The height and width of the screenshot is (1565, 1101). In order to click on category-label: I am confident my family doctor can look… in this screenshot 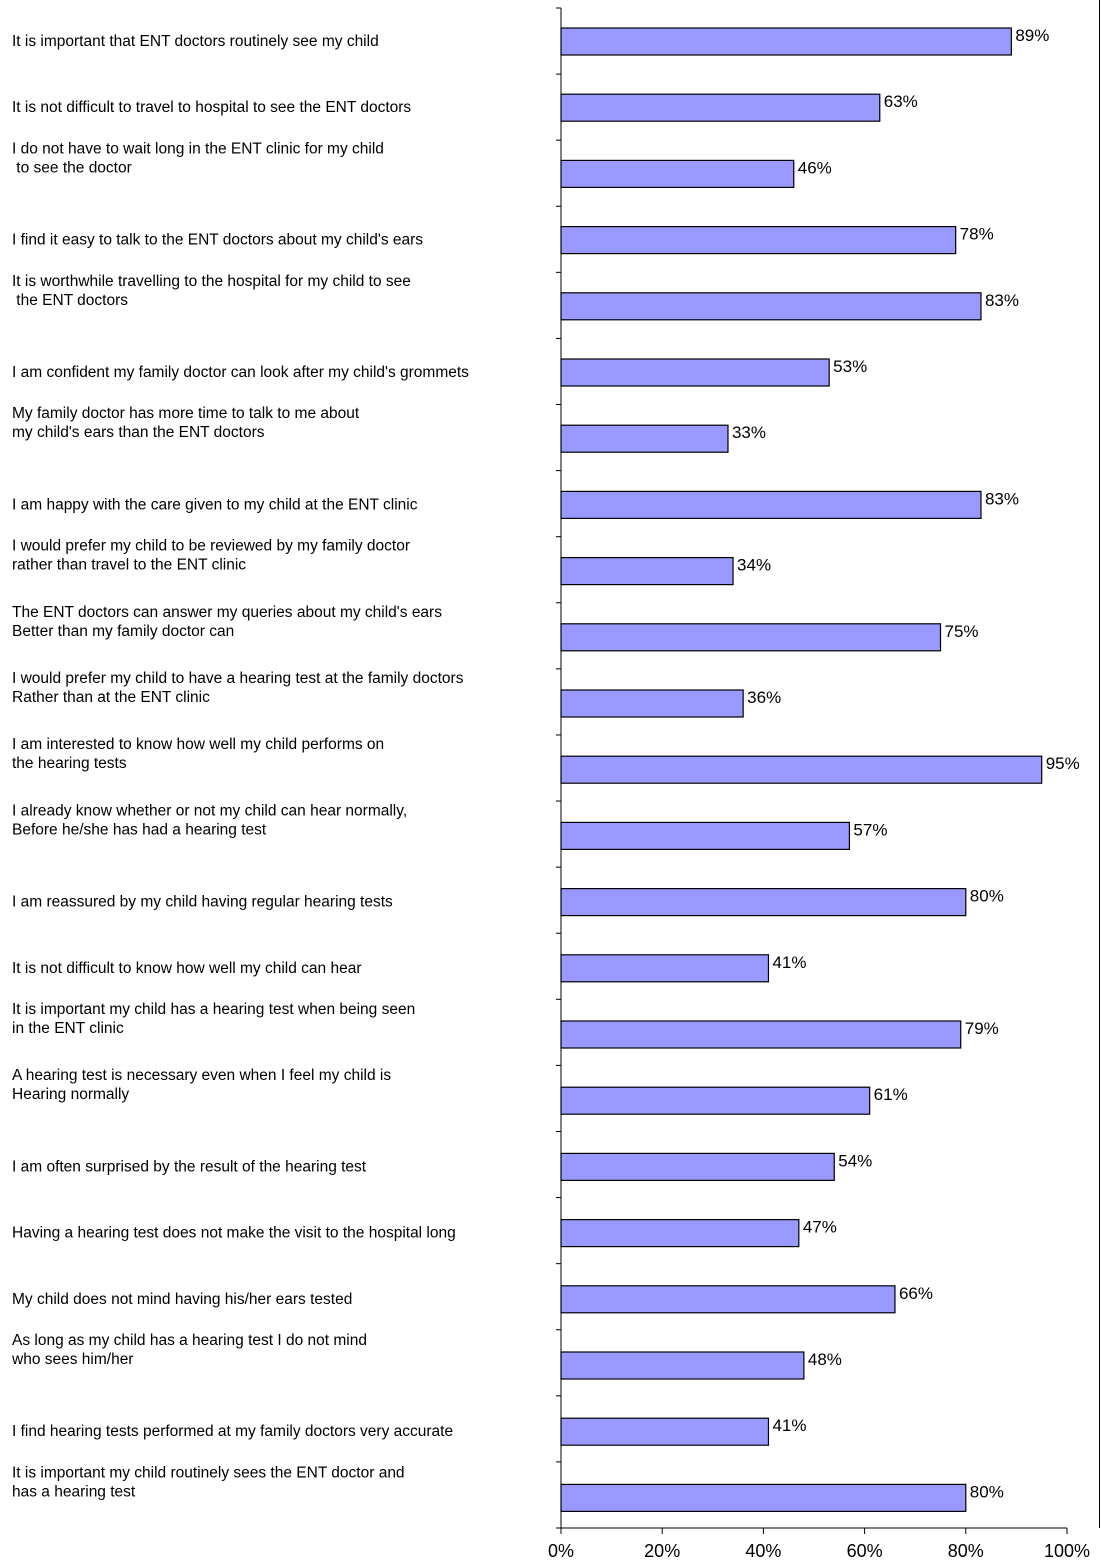, I will do `click(240, 372)`.